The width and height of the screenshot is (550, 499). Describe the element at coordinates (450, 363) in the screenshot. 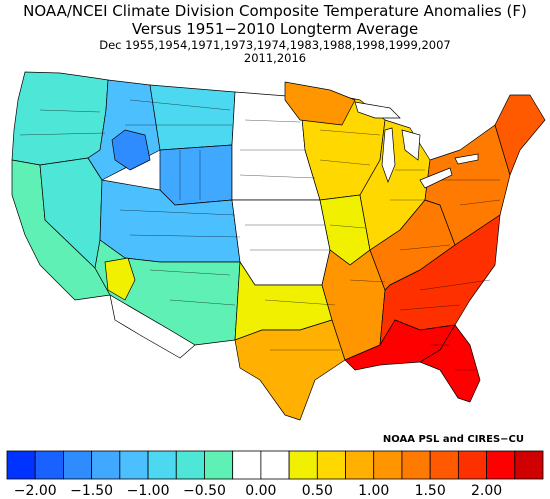

I see `region-florida` at that location.